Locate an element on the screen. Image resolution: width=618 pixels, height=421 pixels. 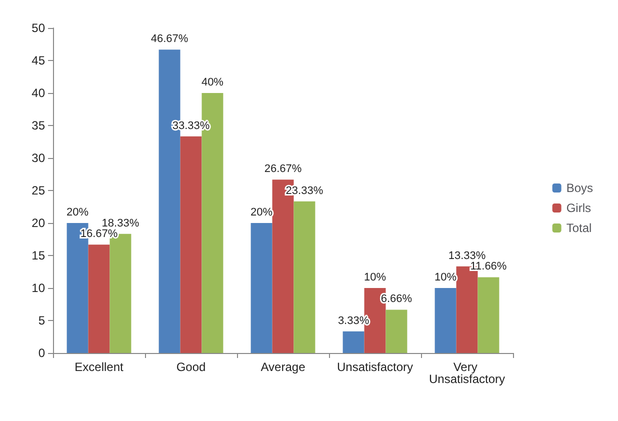
legend-label: Boys is located at coordinates (580, 188).